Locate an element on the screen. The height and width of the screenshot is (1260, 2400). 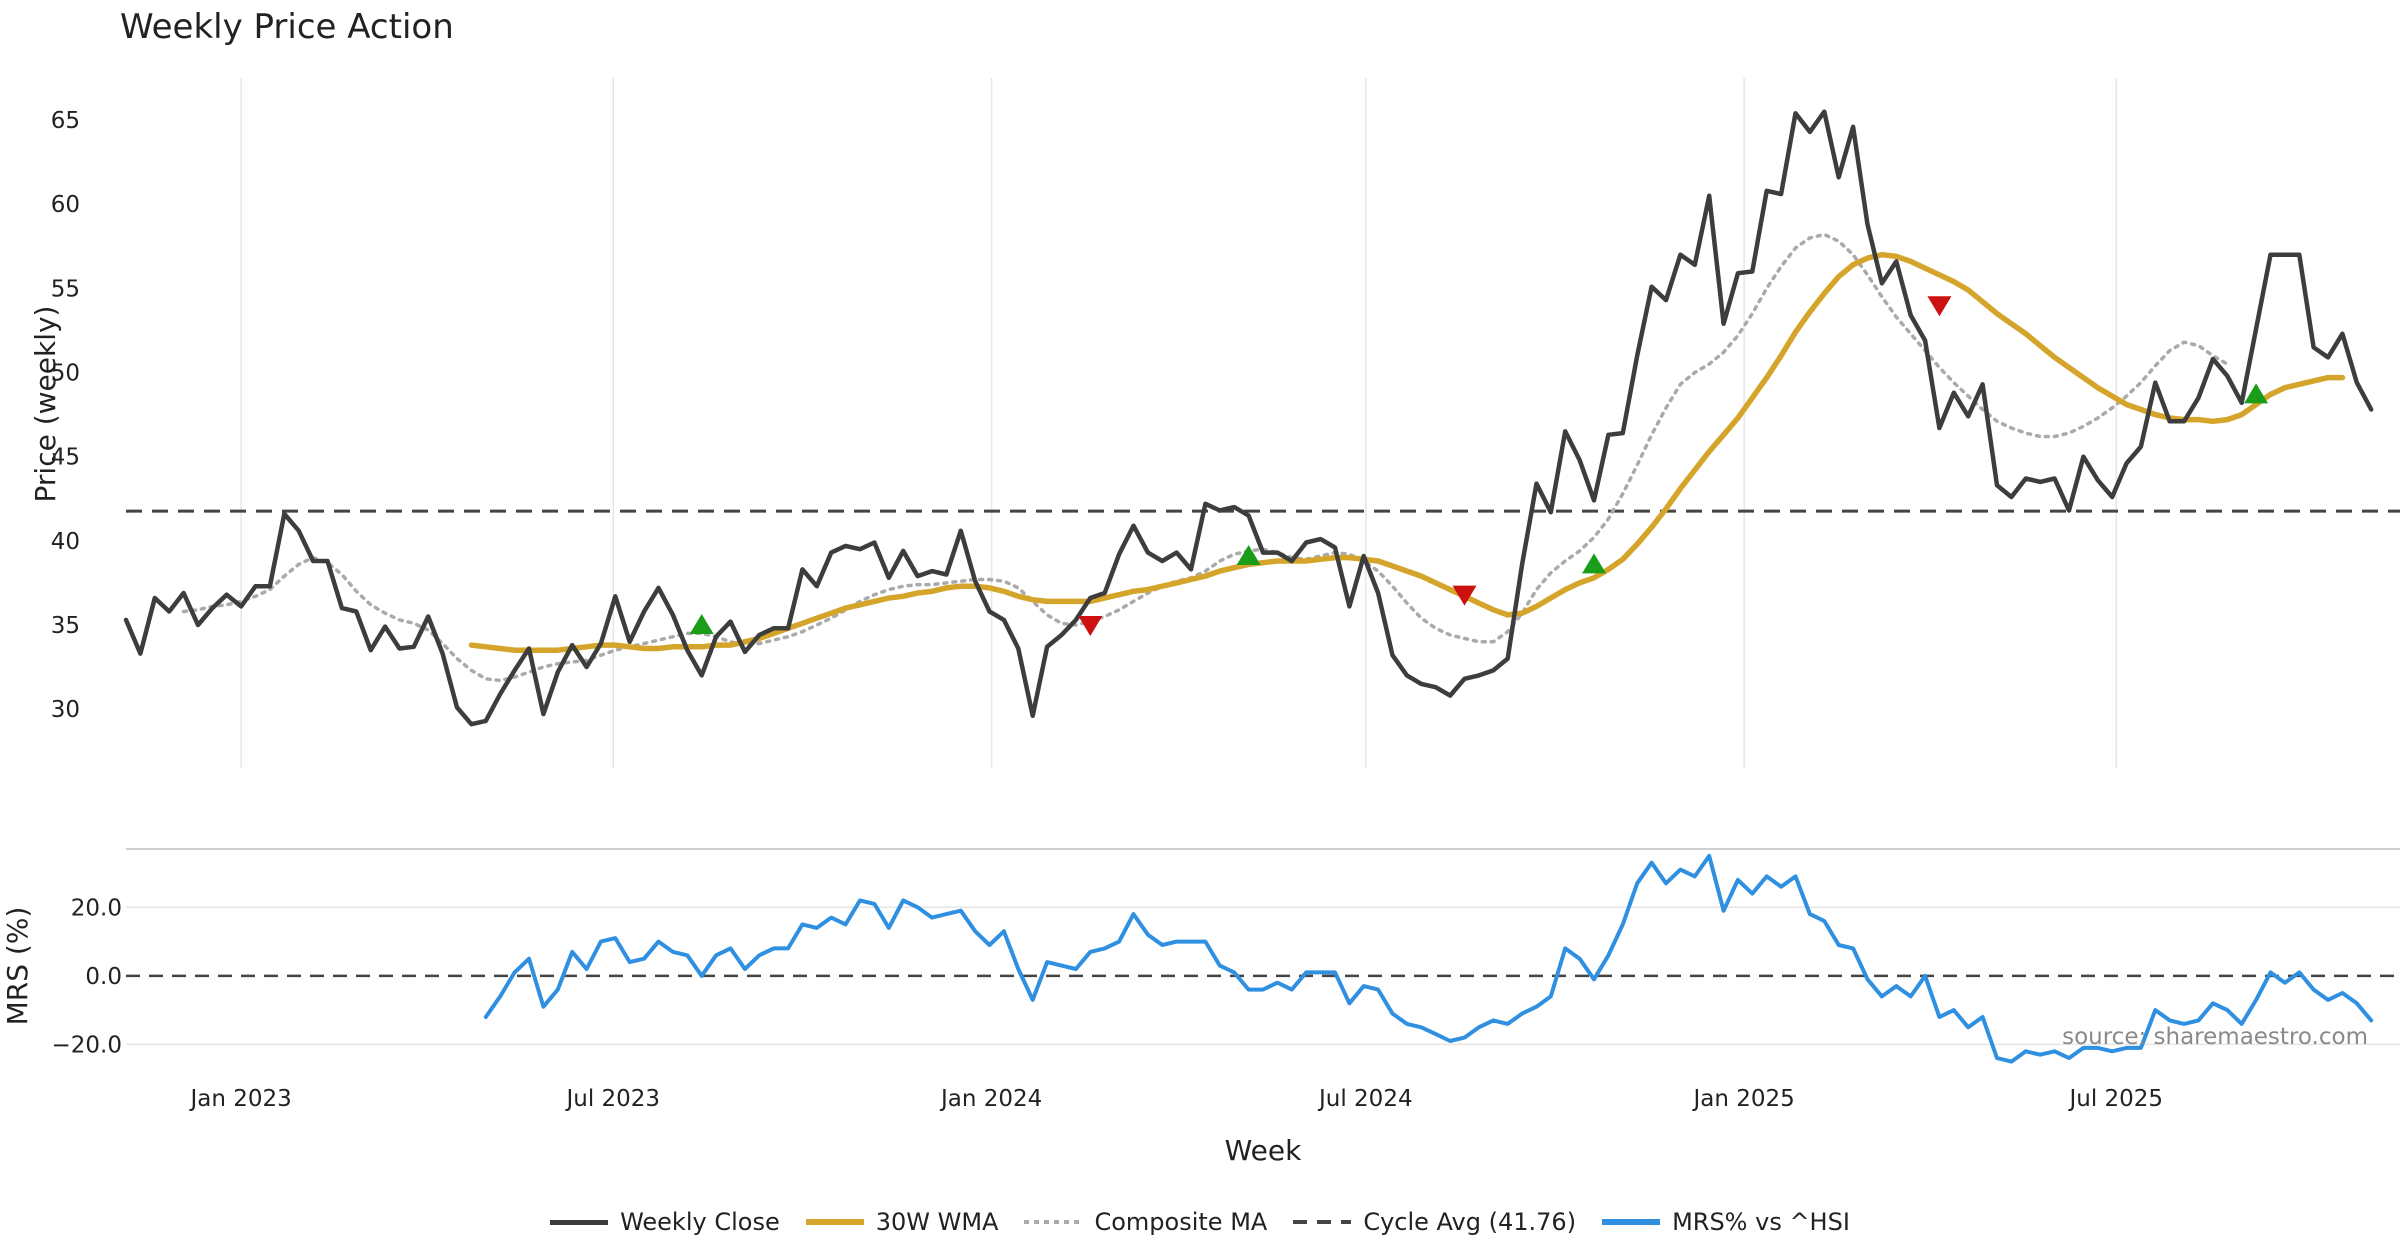
mrs-y-axis-title: MRS (%) is located at coordinates (17, 966).